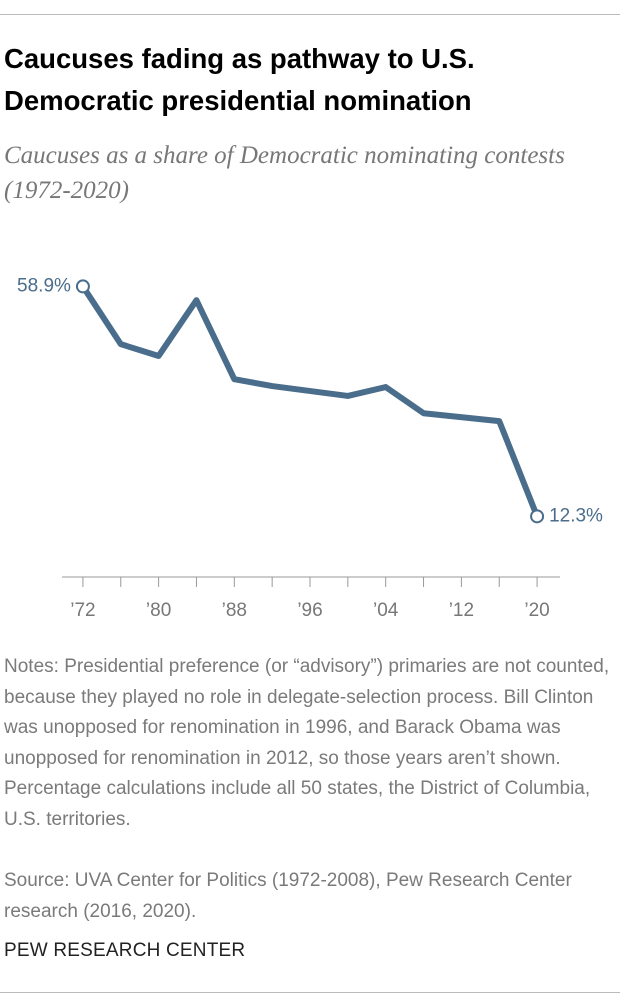 The image size is (620, 1006). I want to click on x-tick-label: ’72, so click(82, 610).